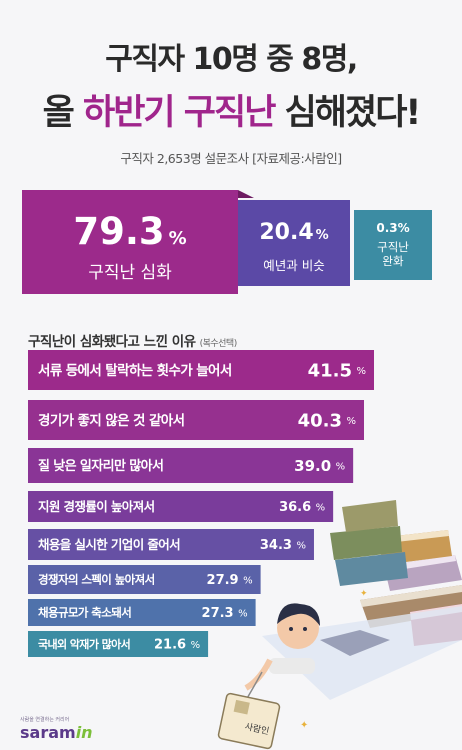  I want to click on summary-better-label: 구직난 완화, so click(393, 254).